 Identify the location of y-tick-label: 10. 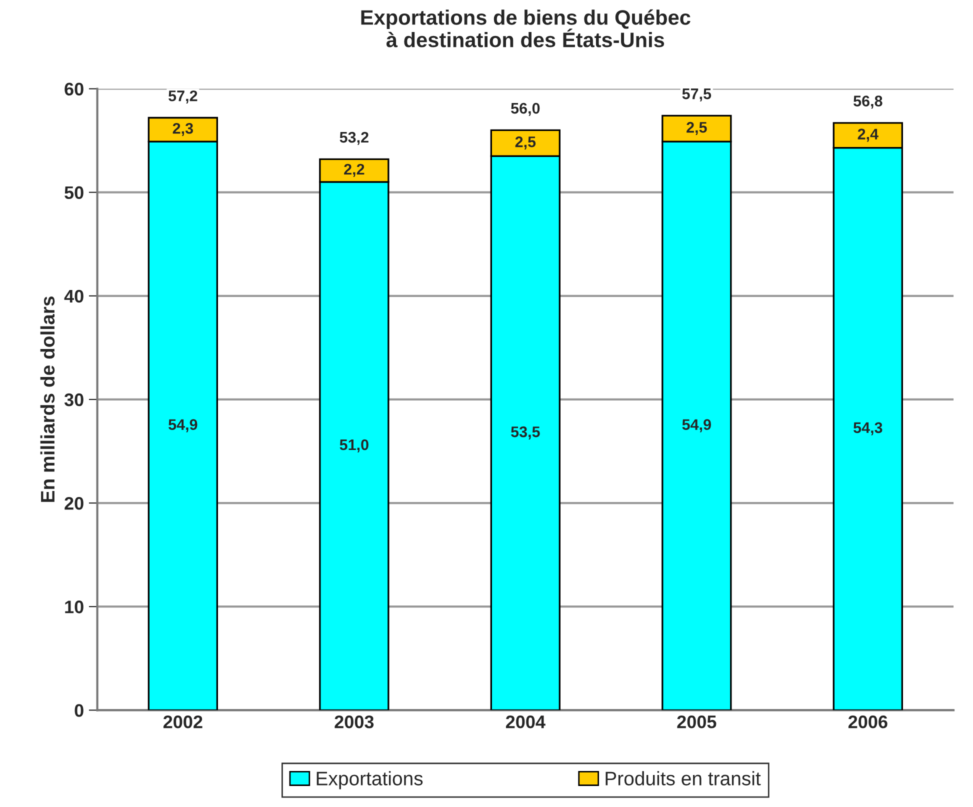
(74, 607).